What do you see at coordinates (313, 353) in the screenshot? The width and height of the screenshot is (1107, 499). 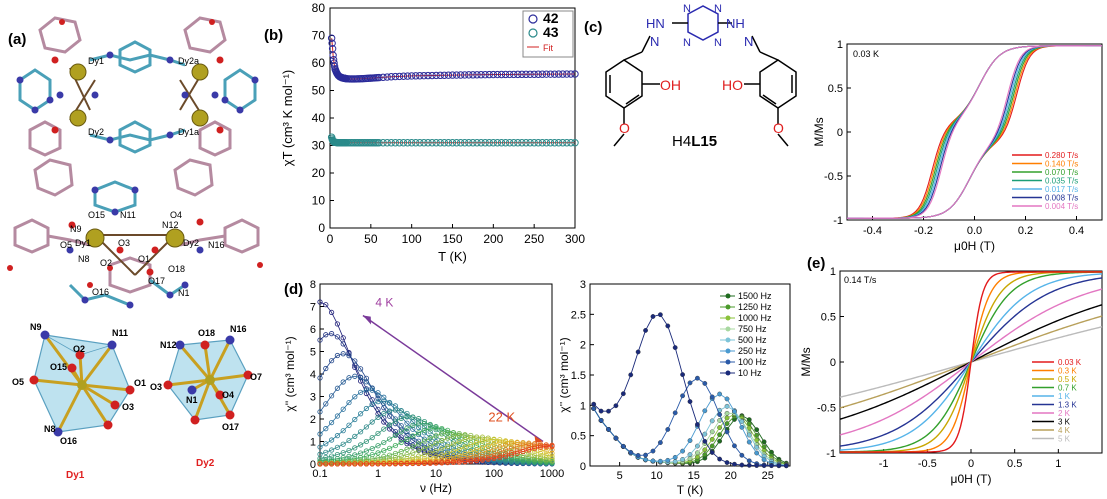 I see `y-tick-label: 5` at bounding box center [313, 353].